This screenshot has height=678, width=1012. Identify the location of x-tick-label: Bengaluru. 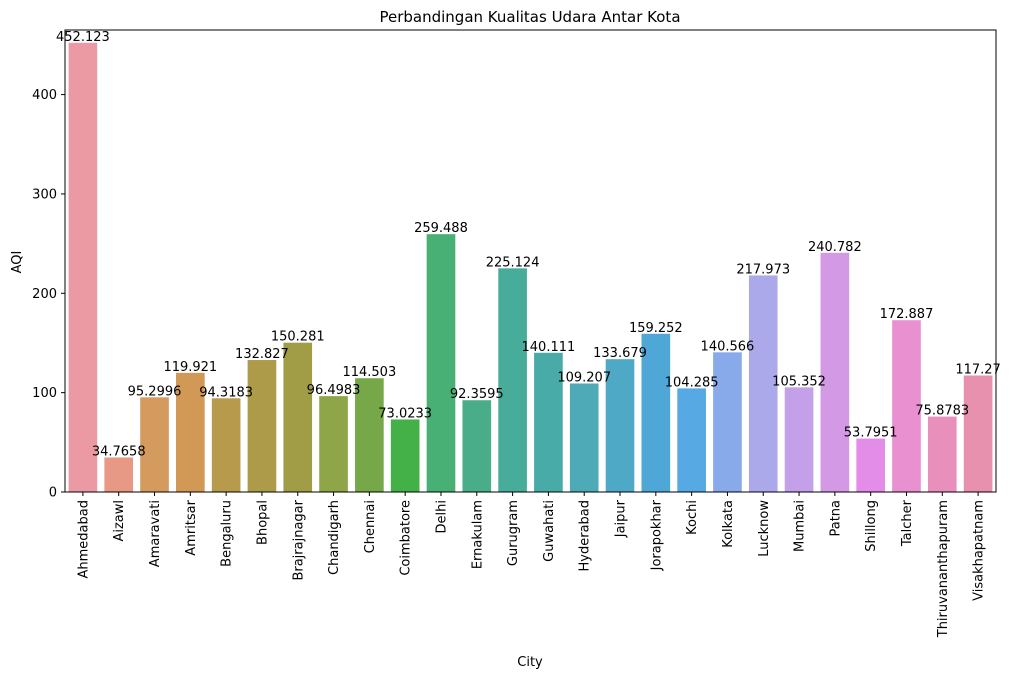
(227, 533).